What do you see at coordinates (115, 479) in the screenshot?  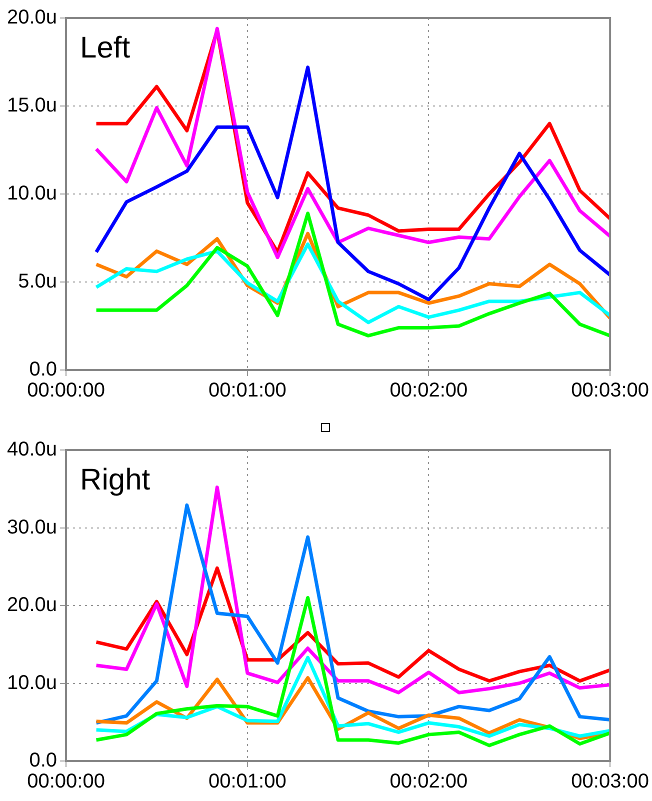 I see `chart-title: Right` at bounding box center [115, 479].